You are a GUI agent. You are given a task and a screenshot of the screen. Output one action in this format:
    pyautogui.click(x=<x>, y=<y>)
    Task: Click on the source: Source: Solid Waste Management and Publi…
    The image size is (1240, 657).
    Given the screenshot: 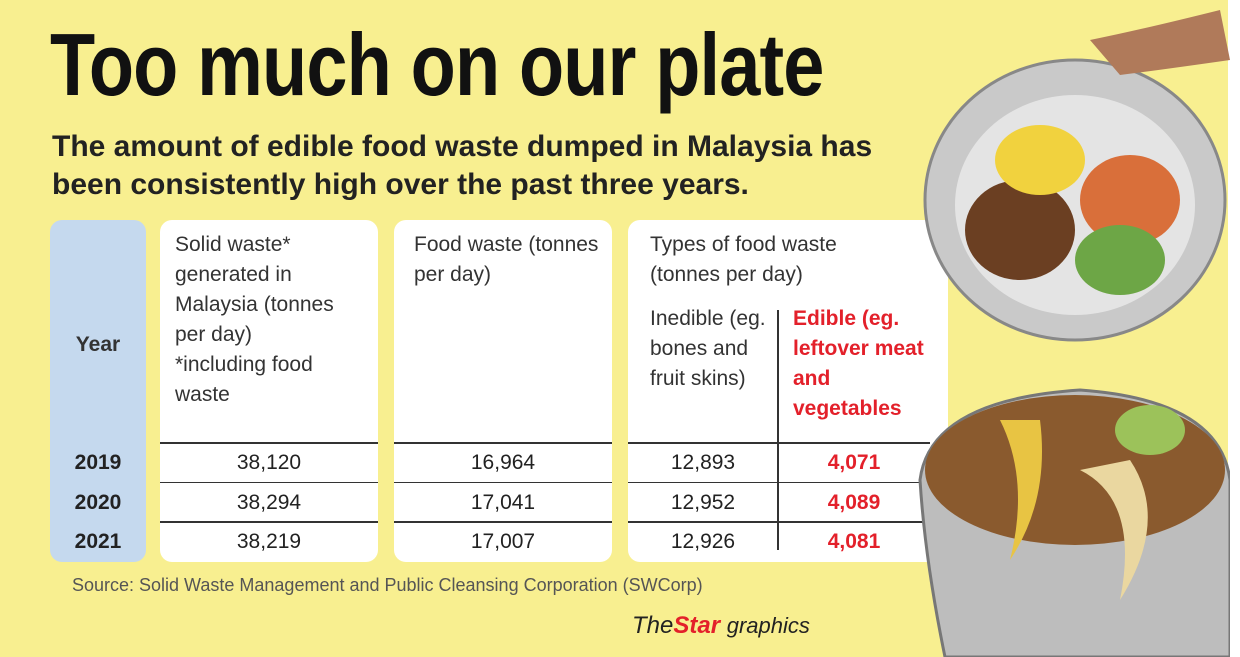 What is the action you would take?
    pyautogui.click(x=387, y=585)
    